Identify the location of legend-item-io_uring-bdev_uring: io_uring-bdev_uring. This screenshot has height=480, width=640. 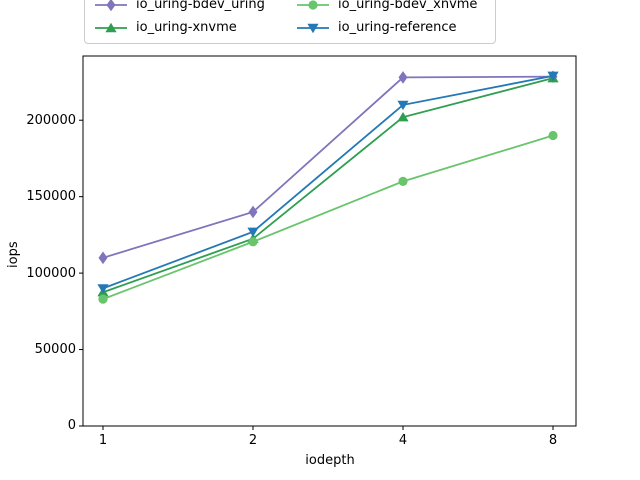
(189, 6).